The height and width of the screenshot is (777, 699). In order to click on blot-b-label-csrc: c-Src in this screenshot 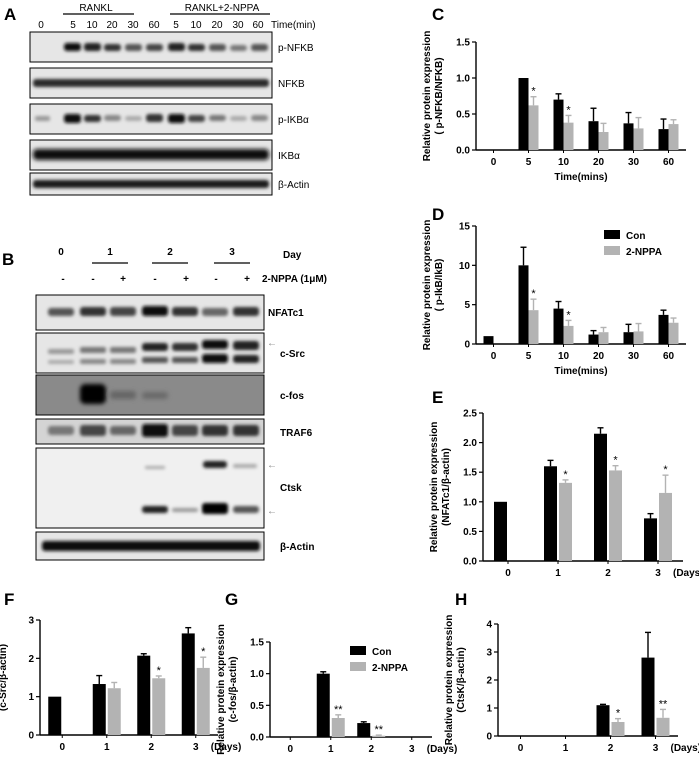, I will do `click(292, 354)`.